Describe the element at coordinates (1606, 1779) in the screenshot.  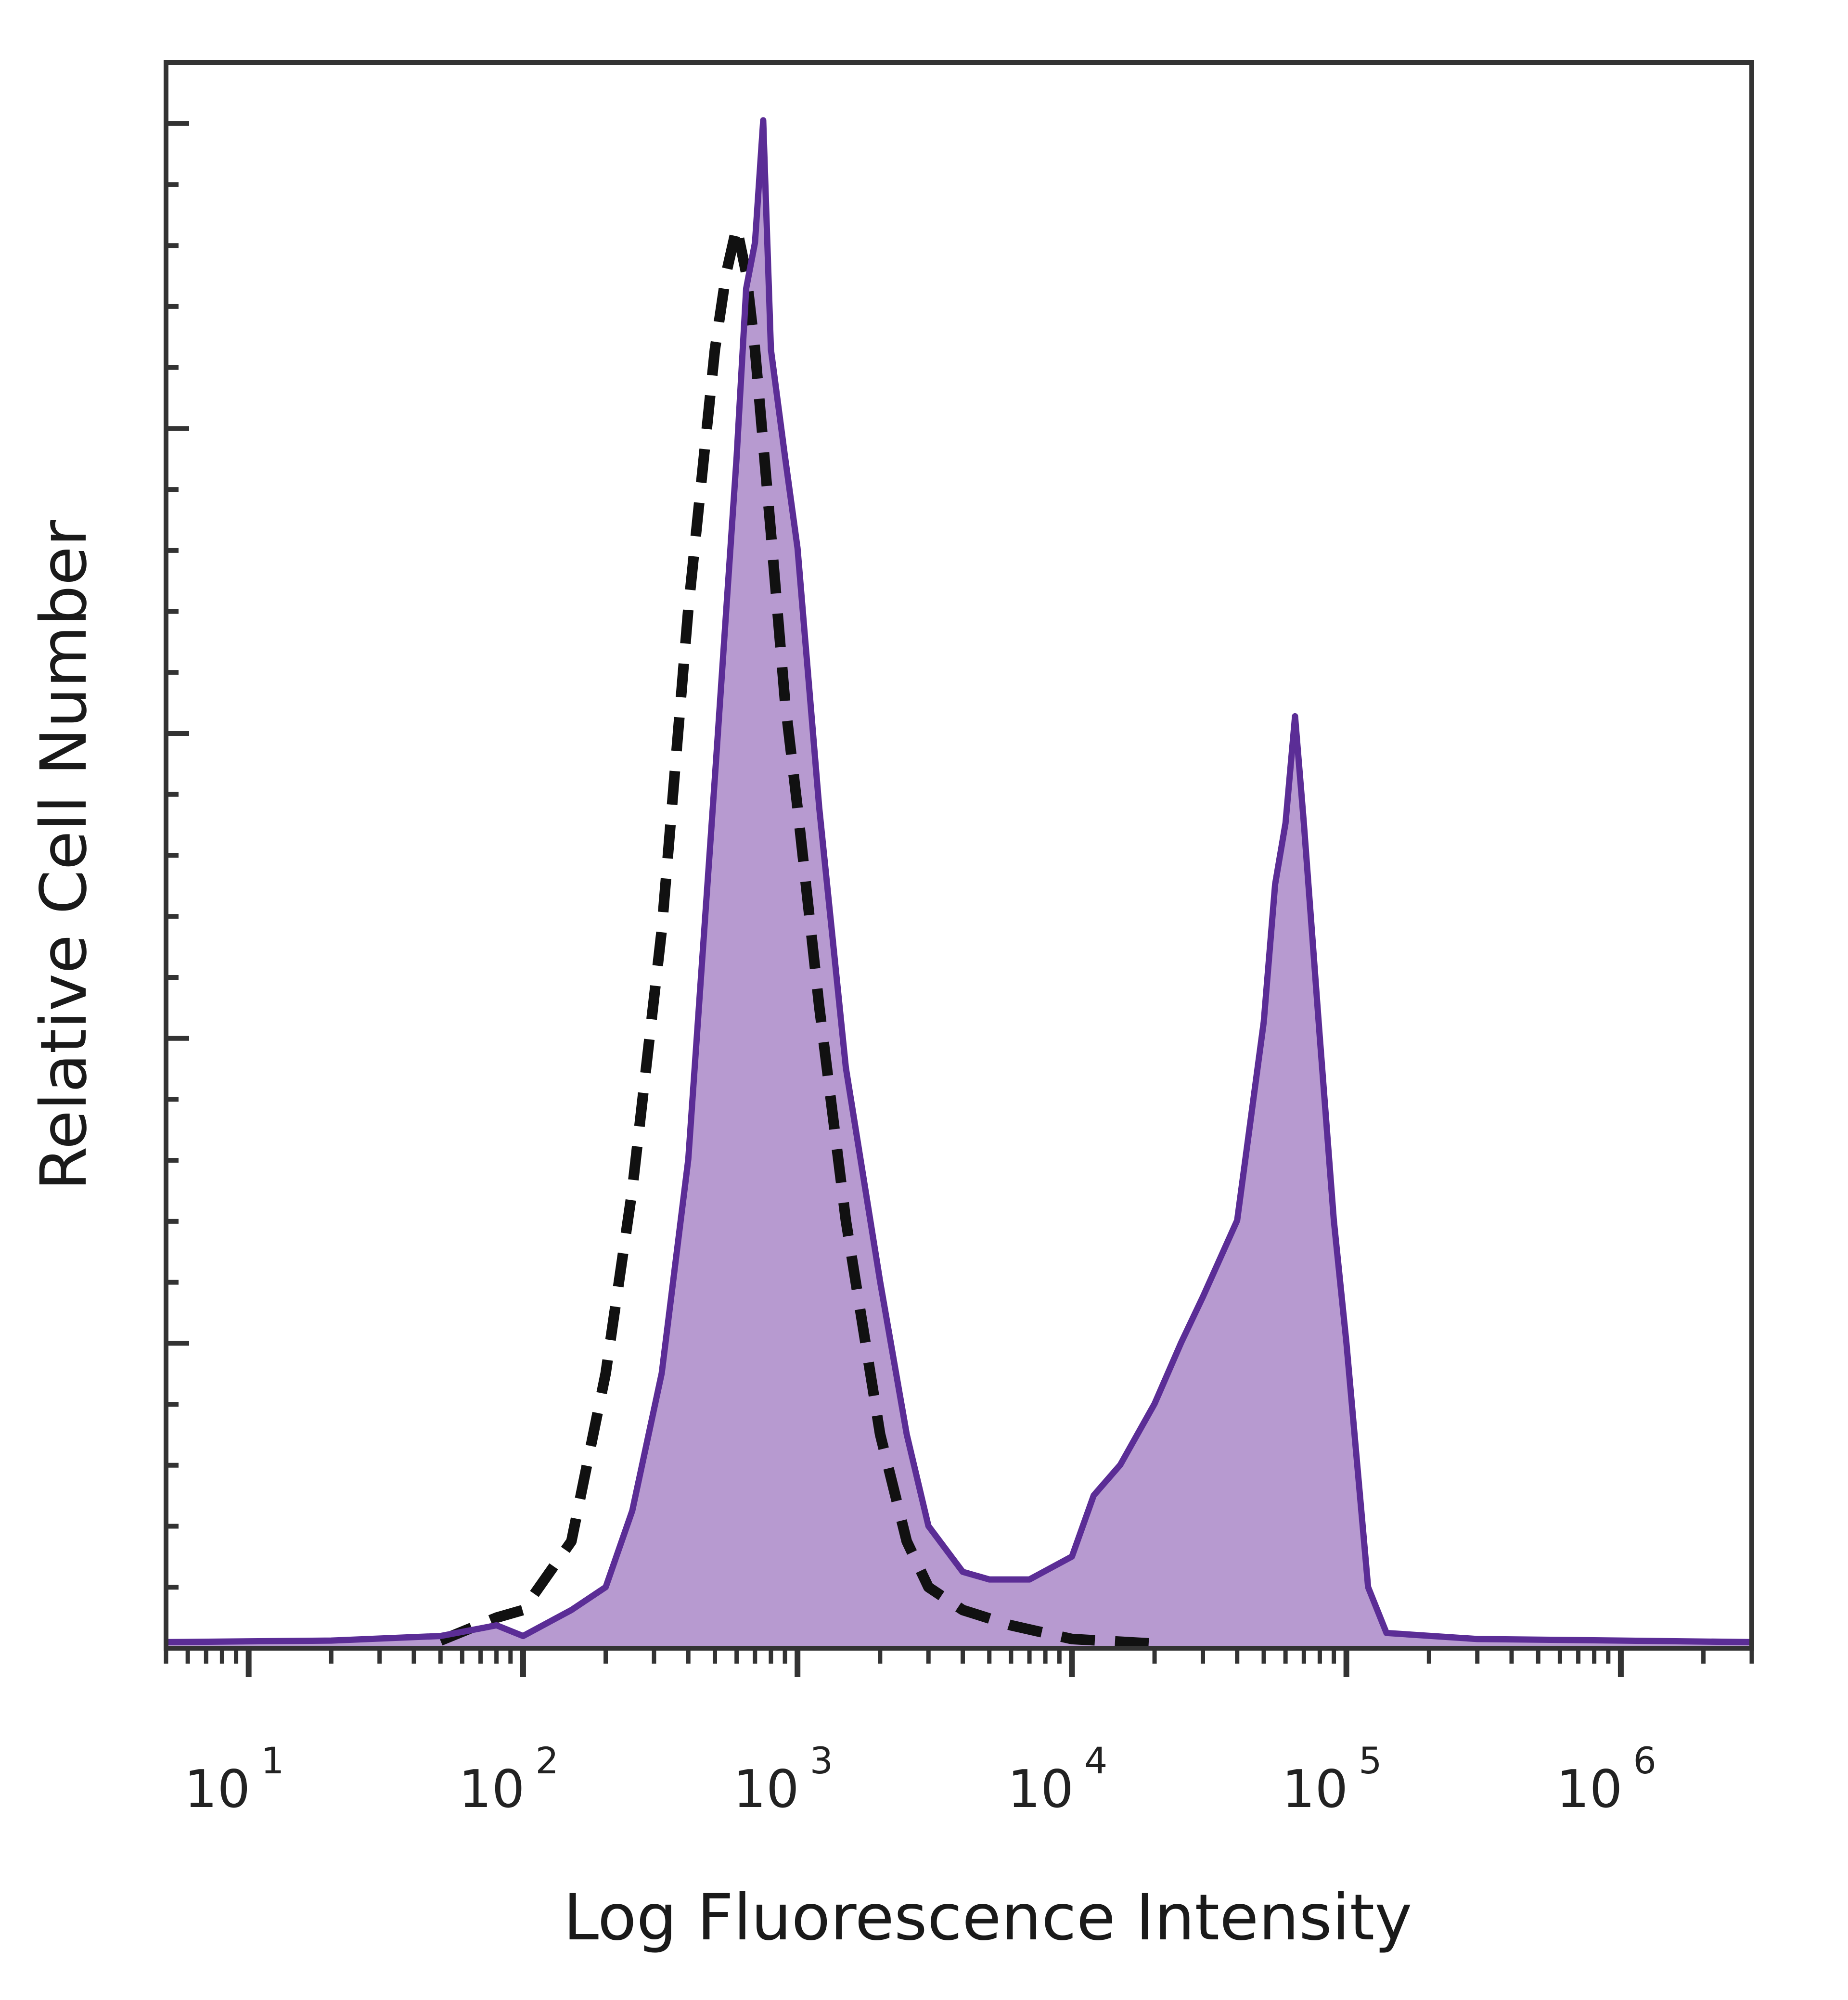
I see `x-tick-label: 10 6` at that location.